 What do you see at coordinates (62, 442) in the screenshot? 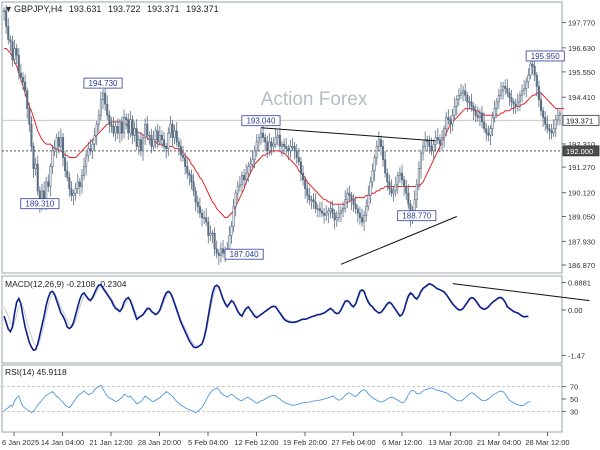
I see `time-tick-label: 14 Jan 04:00` at bounding box center [62, 442].